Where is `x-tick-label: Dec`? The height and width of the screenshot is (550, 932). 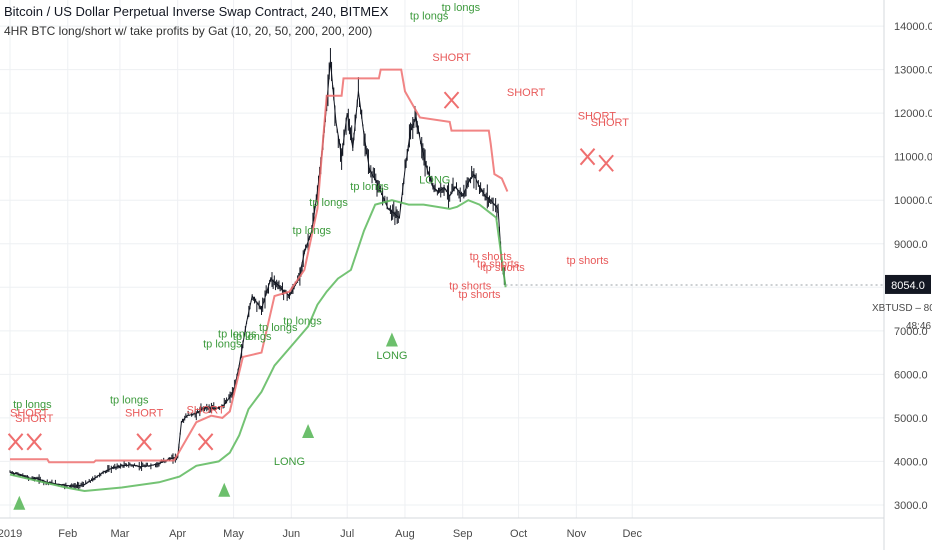
x-tick-label: Dec is located at coordinates (632, 534).